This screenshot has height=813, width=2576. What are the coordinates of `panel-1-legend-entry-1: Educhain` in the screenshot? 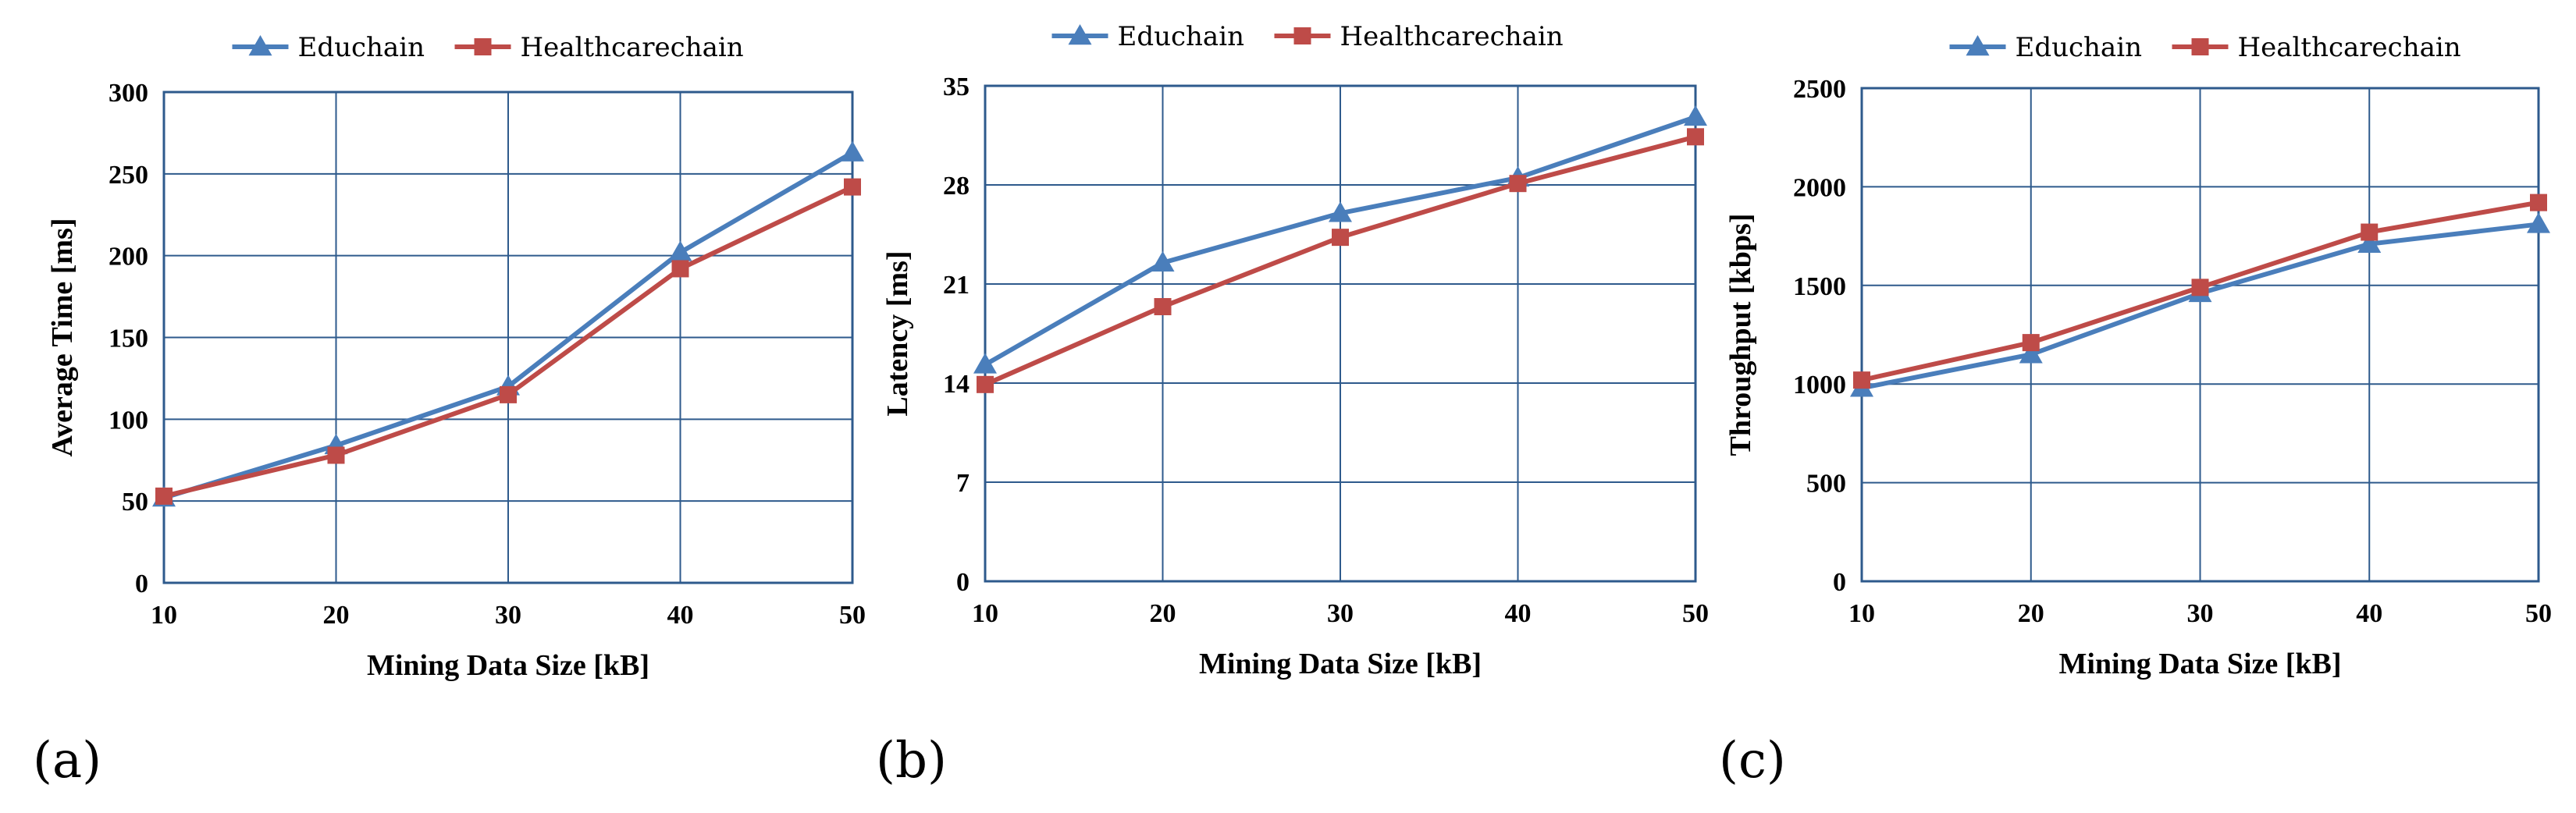 It's located at (328, 47).